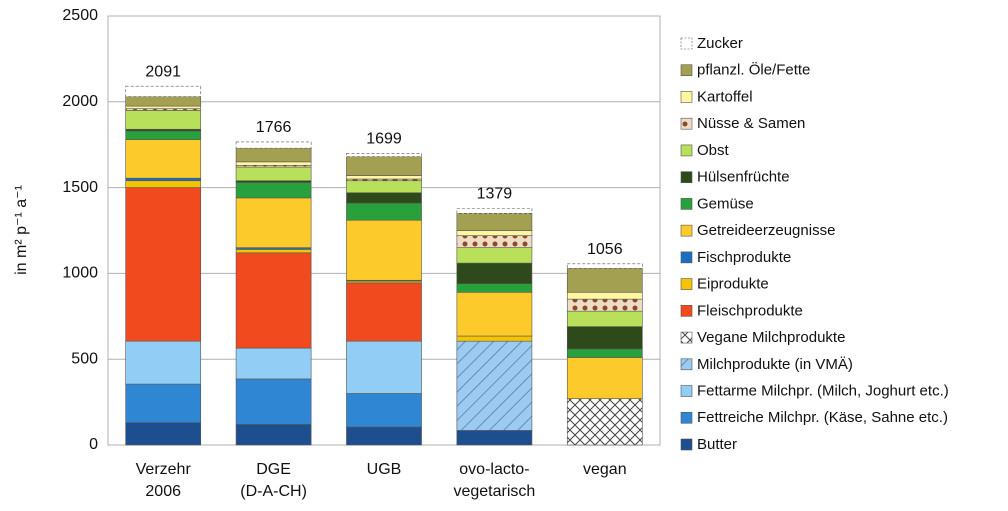 The width and height of the screenshot is (1008, 511). What do you see at coordinates (273, 491) in the screenshot?
I see `x-tick-label: (D-A-CH)` at bounding box center [273, 491].